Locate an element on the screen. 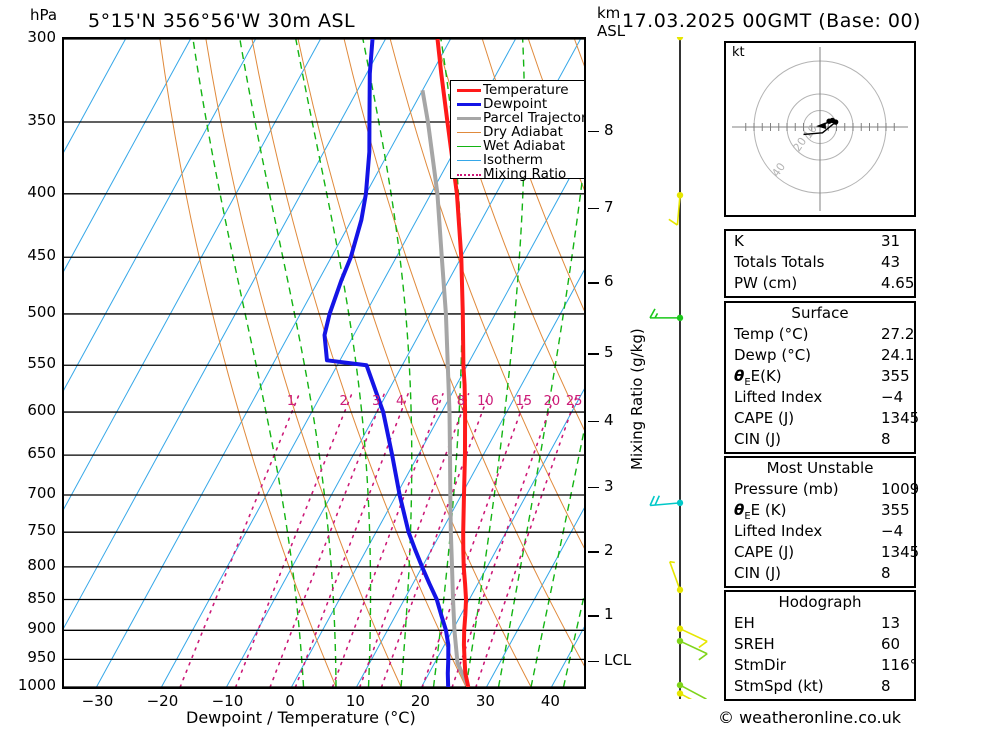 The image size is (1000, 733). pressure-tick-label: 350 is located at coordinates (41, 119).